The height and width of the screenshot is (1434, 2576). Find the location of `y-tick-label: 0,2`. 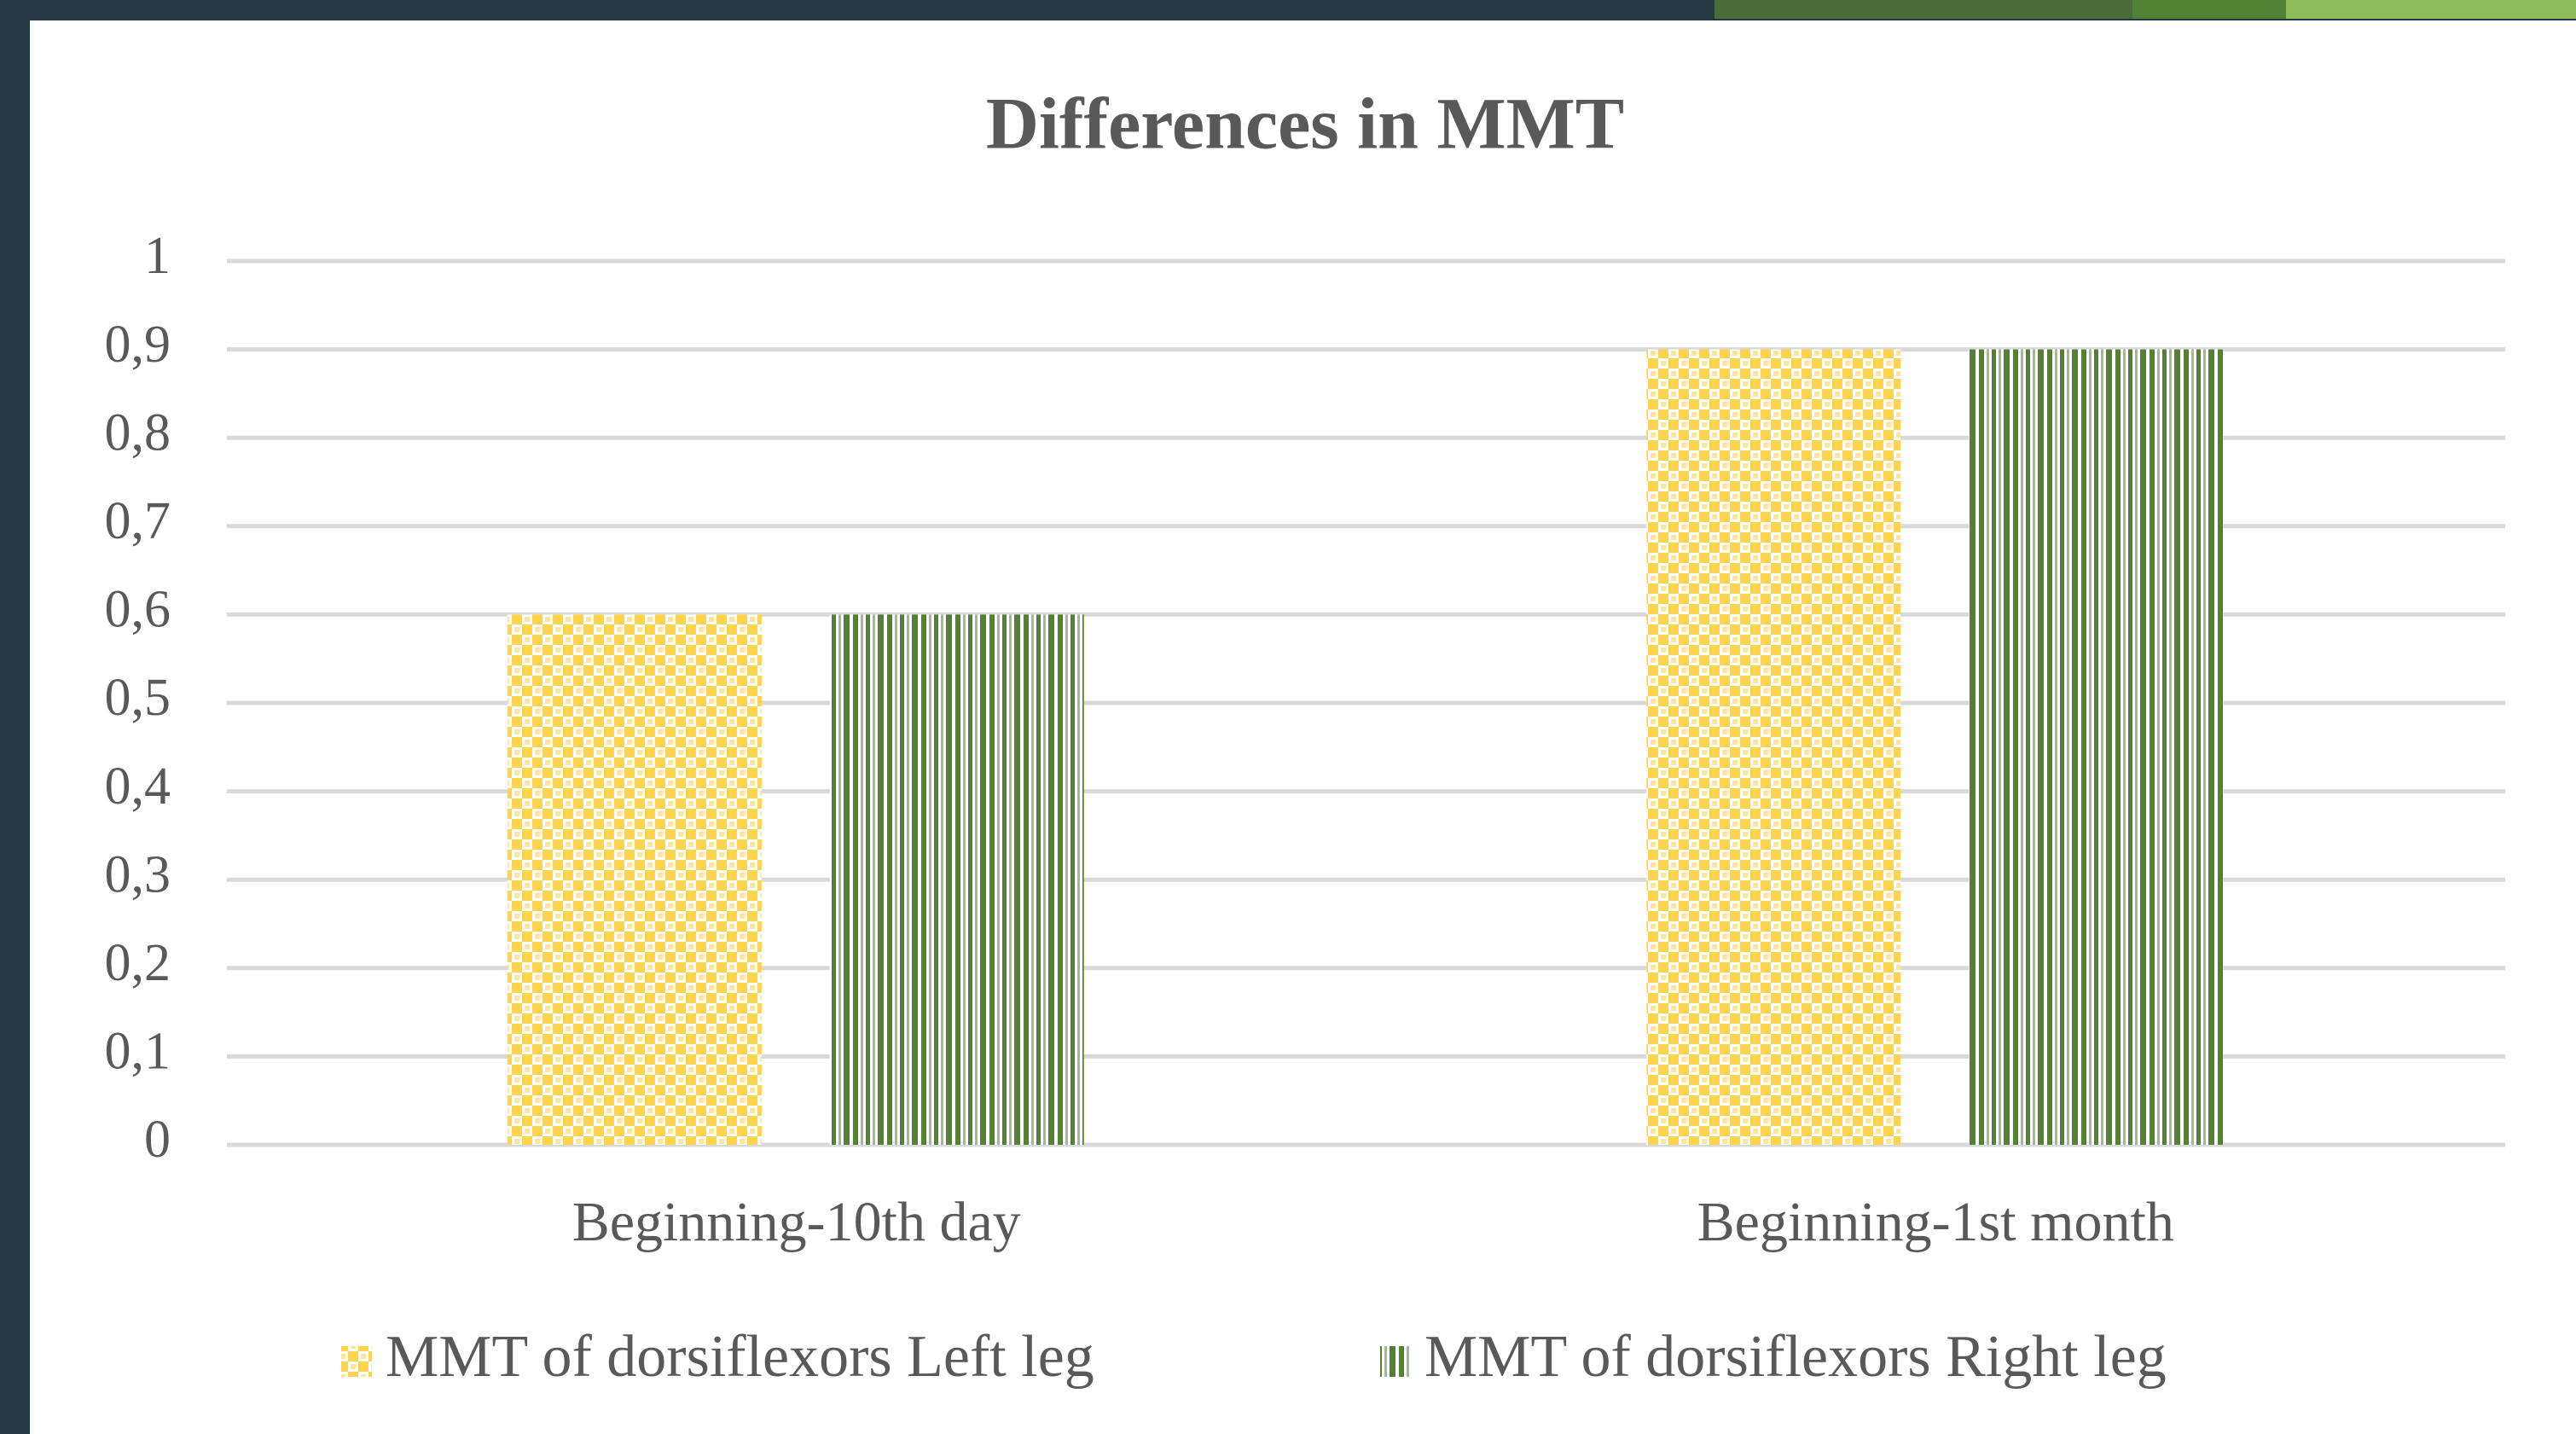

y-tick-label: 0,2 is located at coordinates (138, 963).